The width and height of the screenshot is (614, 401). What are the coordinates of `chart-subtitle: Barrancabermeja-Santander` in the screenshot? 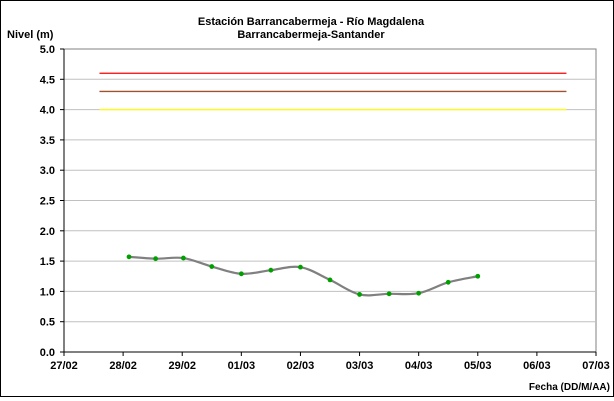 It's located at (311, 35).